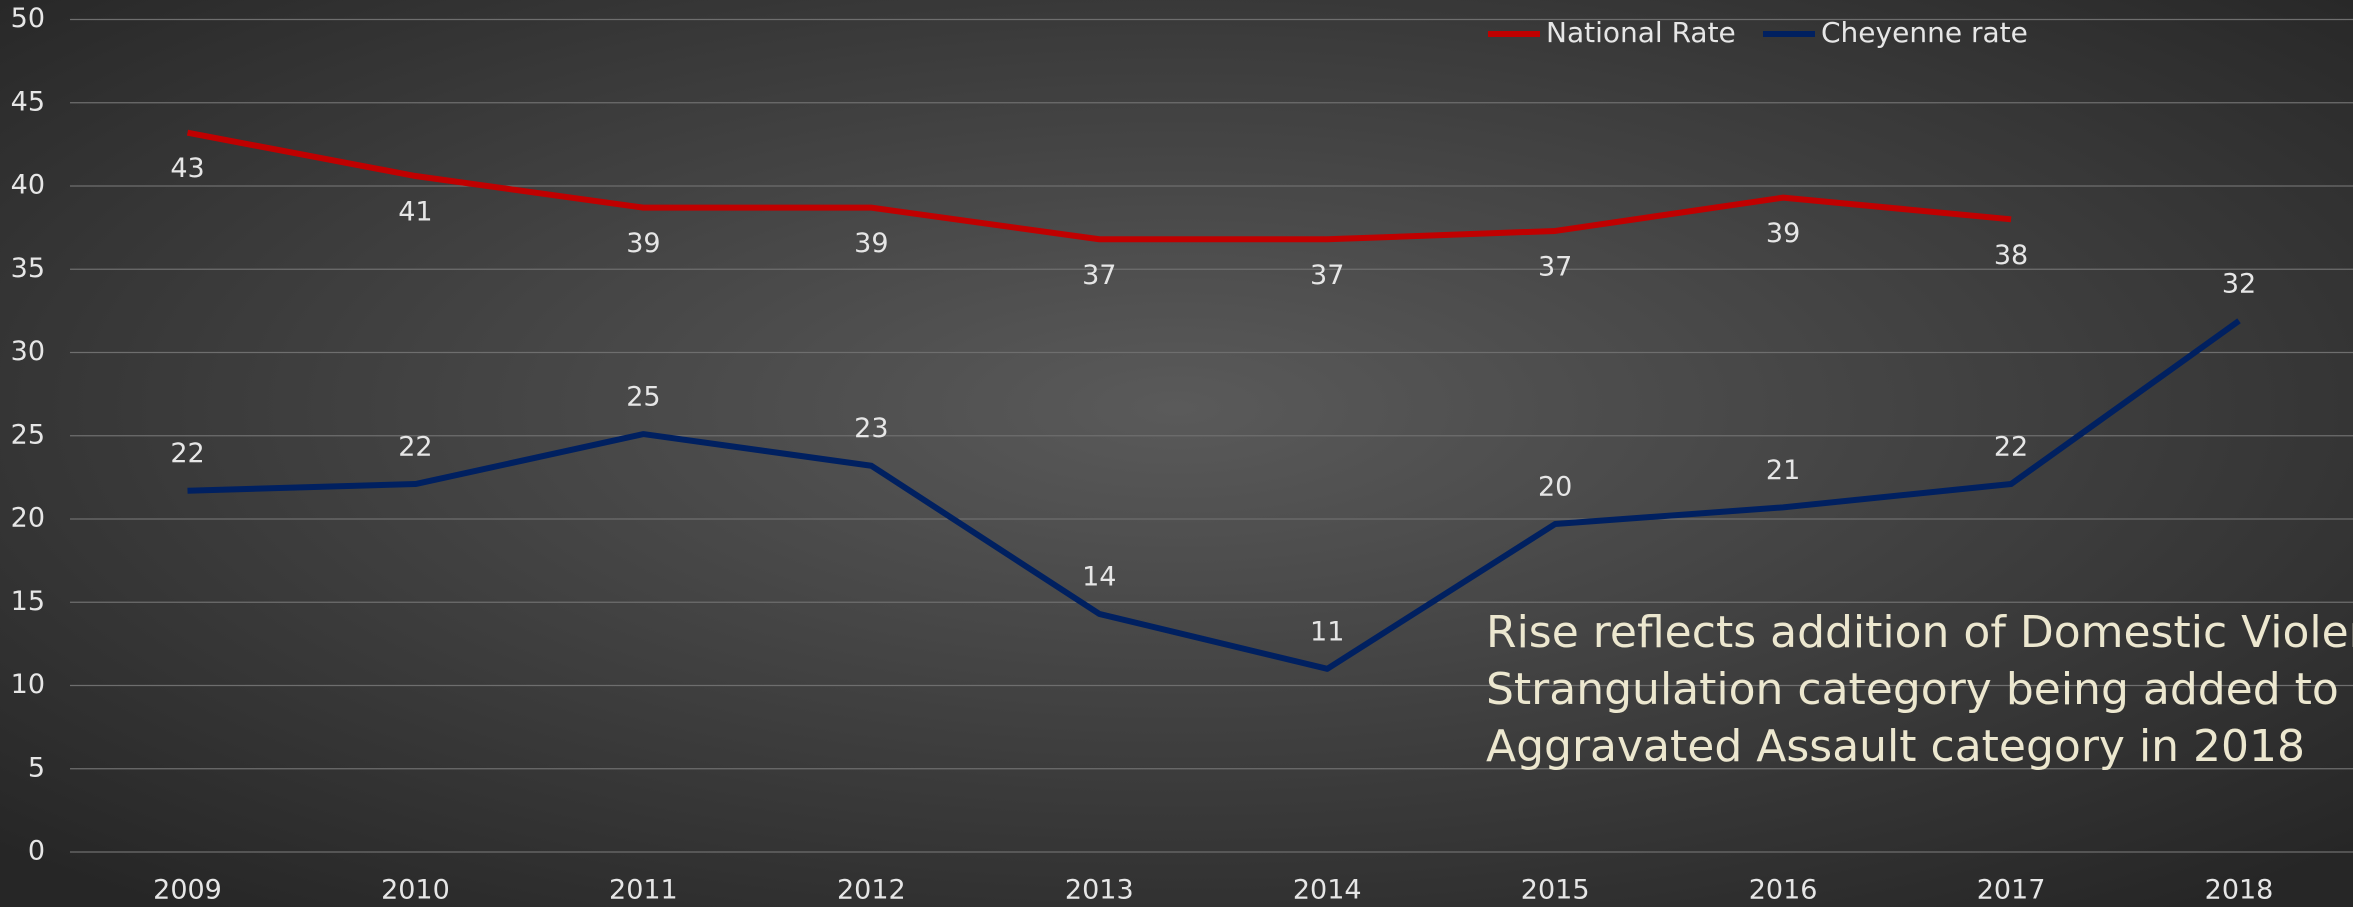  What do you see at coordinates (1912, 689) in the screenshot?
I see `annotation: Strangulation category being added to` at bounding box center [1912, 689].